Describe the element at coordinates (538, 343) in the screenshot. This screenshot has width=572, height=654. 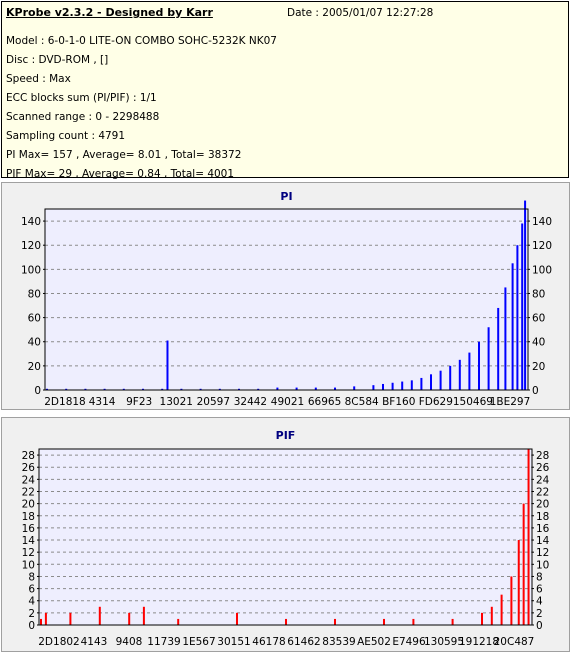
I see `pi-ytick-label-right: 40` at that location.